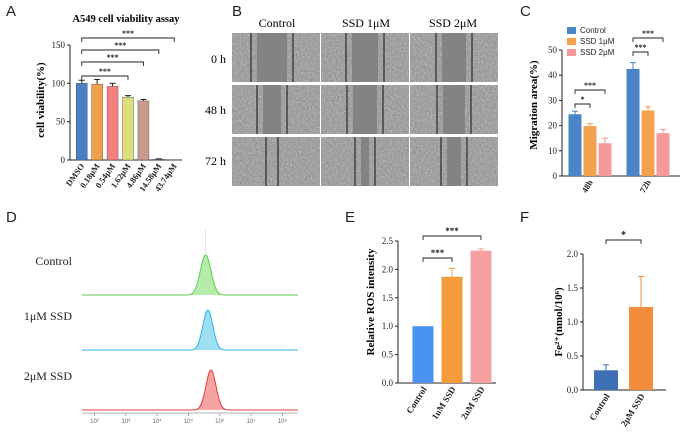 The height and width of the screenshot is (435, 685). Describe the element at coordinates (553, 100) in the screenshot. I see `panel-c-y-tick-label: 30` at that location.